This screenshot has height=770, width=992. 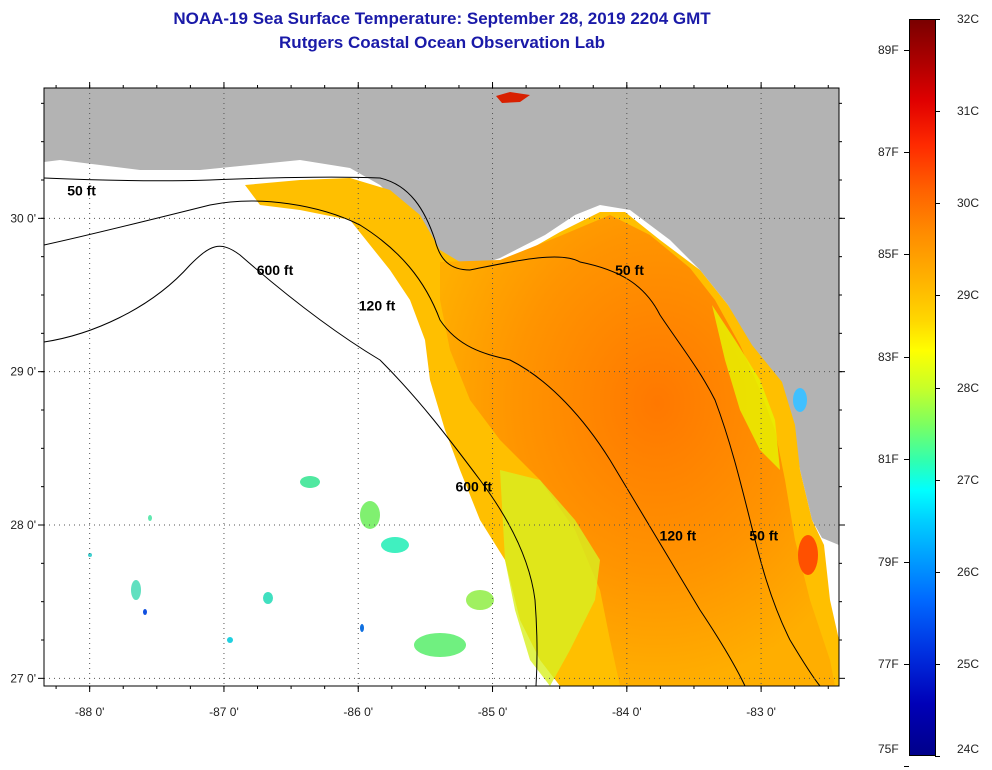 I want to click on fahrenheit-label: 79F, so click(x=888, y=561).